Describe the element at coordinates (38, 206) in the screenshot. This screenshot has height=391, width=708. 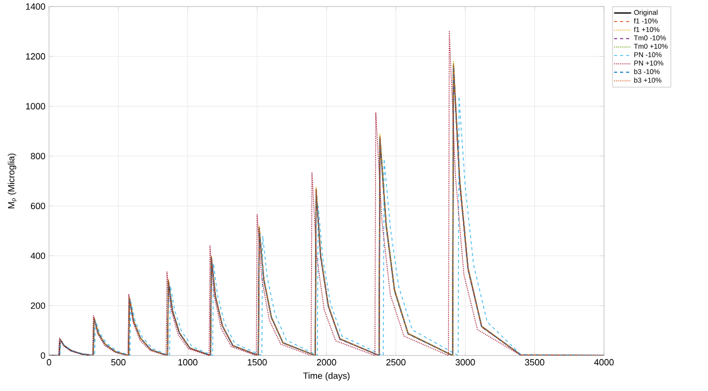
I see `y-tick-label: 600` at that location.